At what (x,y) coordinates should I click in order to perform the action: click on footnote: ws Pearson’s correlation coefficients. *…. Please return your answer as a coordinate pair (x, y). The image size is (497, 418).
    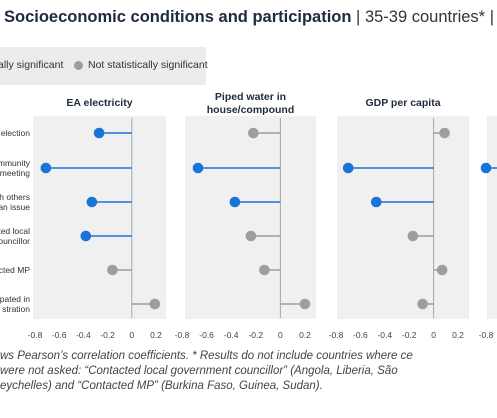
    Looking at the image, I should click on (206, 371).